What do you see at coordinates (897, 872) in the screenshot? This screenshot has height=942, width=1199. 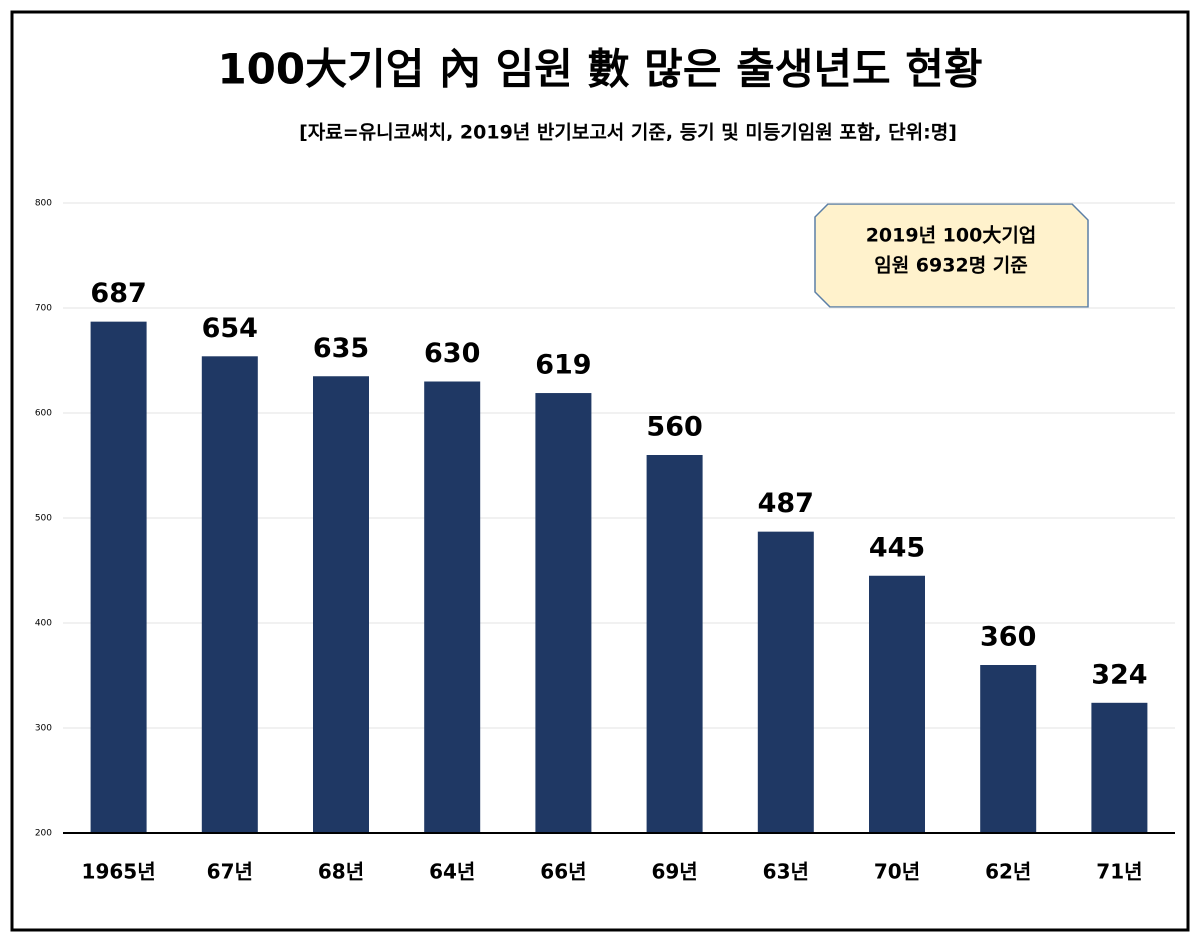 I see `x-tick-label: 70년` at bounding box center [897, 872].